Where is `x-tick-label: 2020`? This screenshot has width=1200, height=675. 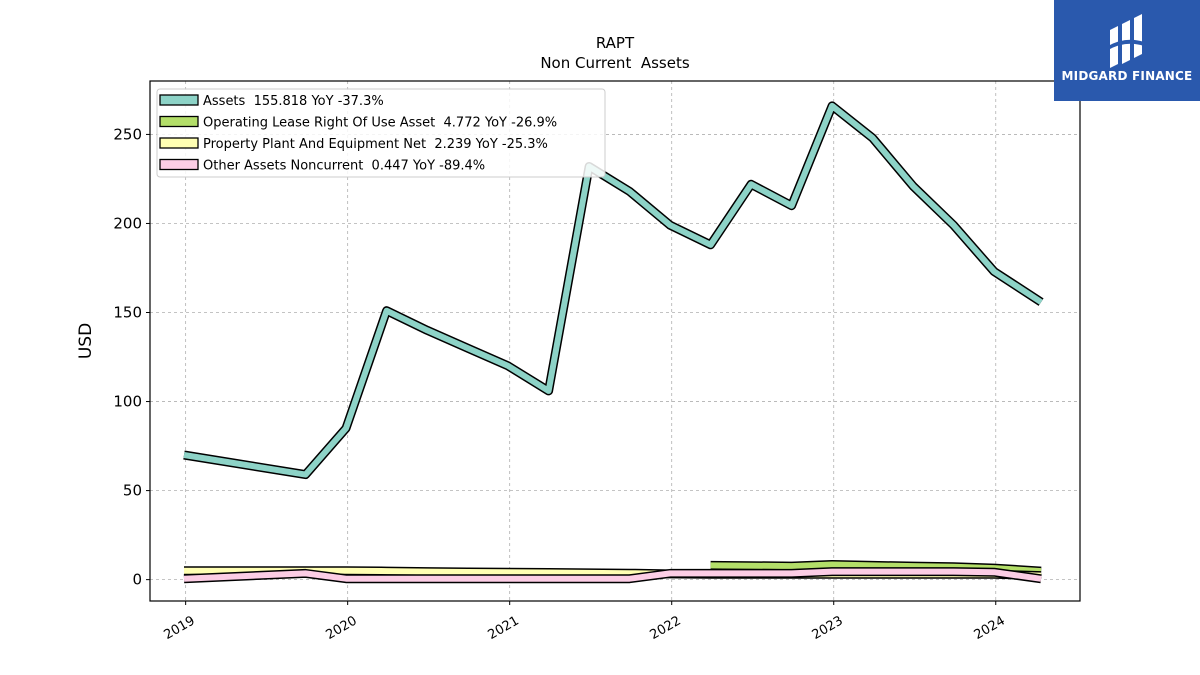 x-tick-label: 2020 is located at coordinates (342, 628).